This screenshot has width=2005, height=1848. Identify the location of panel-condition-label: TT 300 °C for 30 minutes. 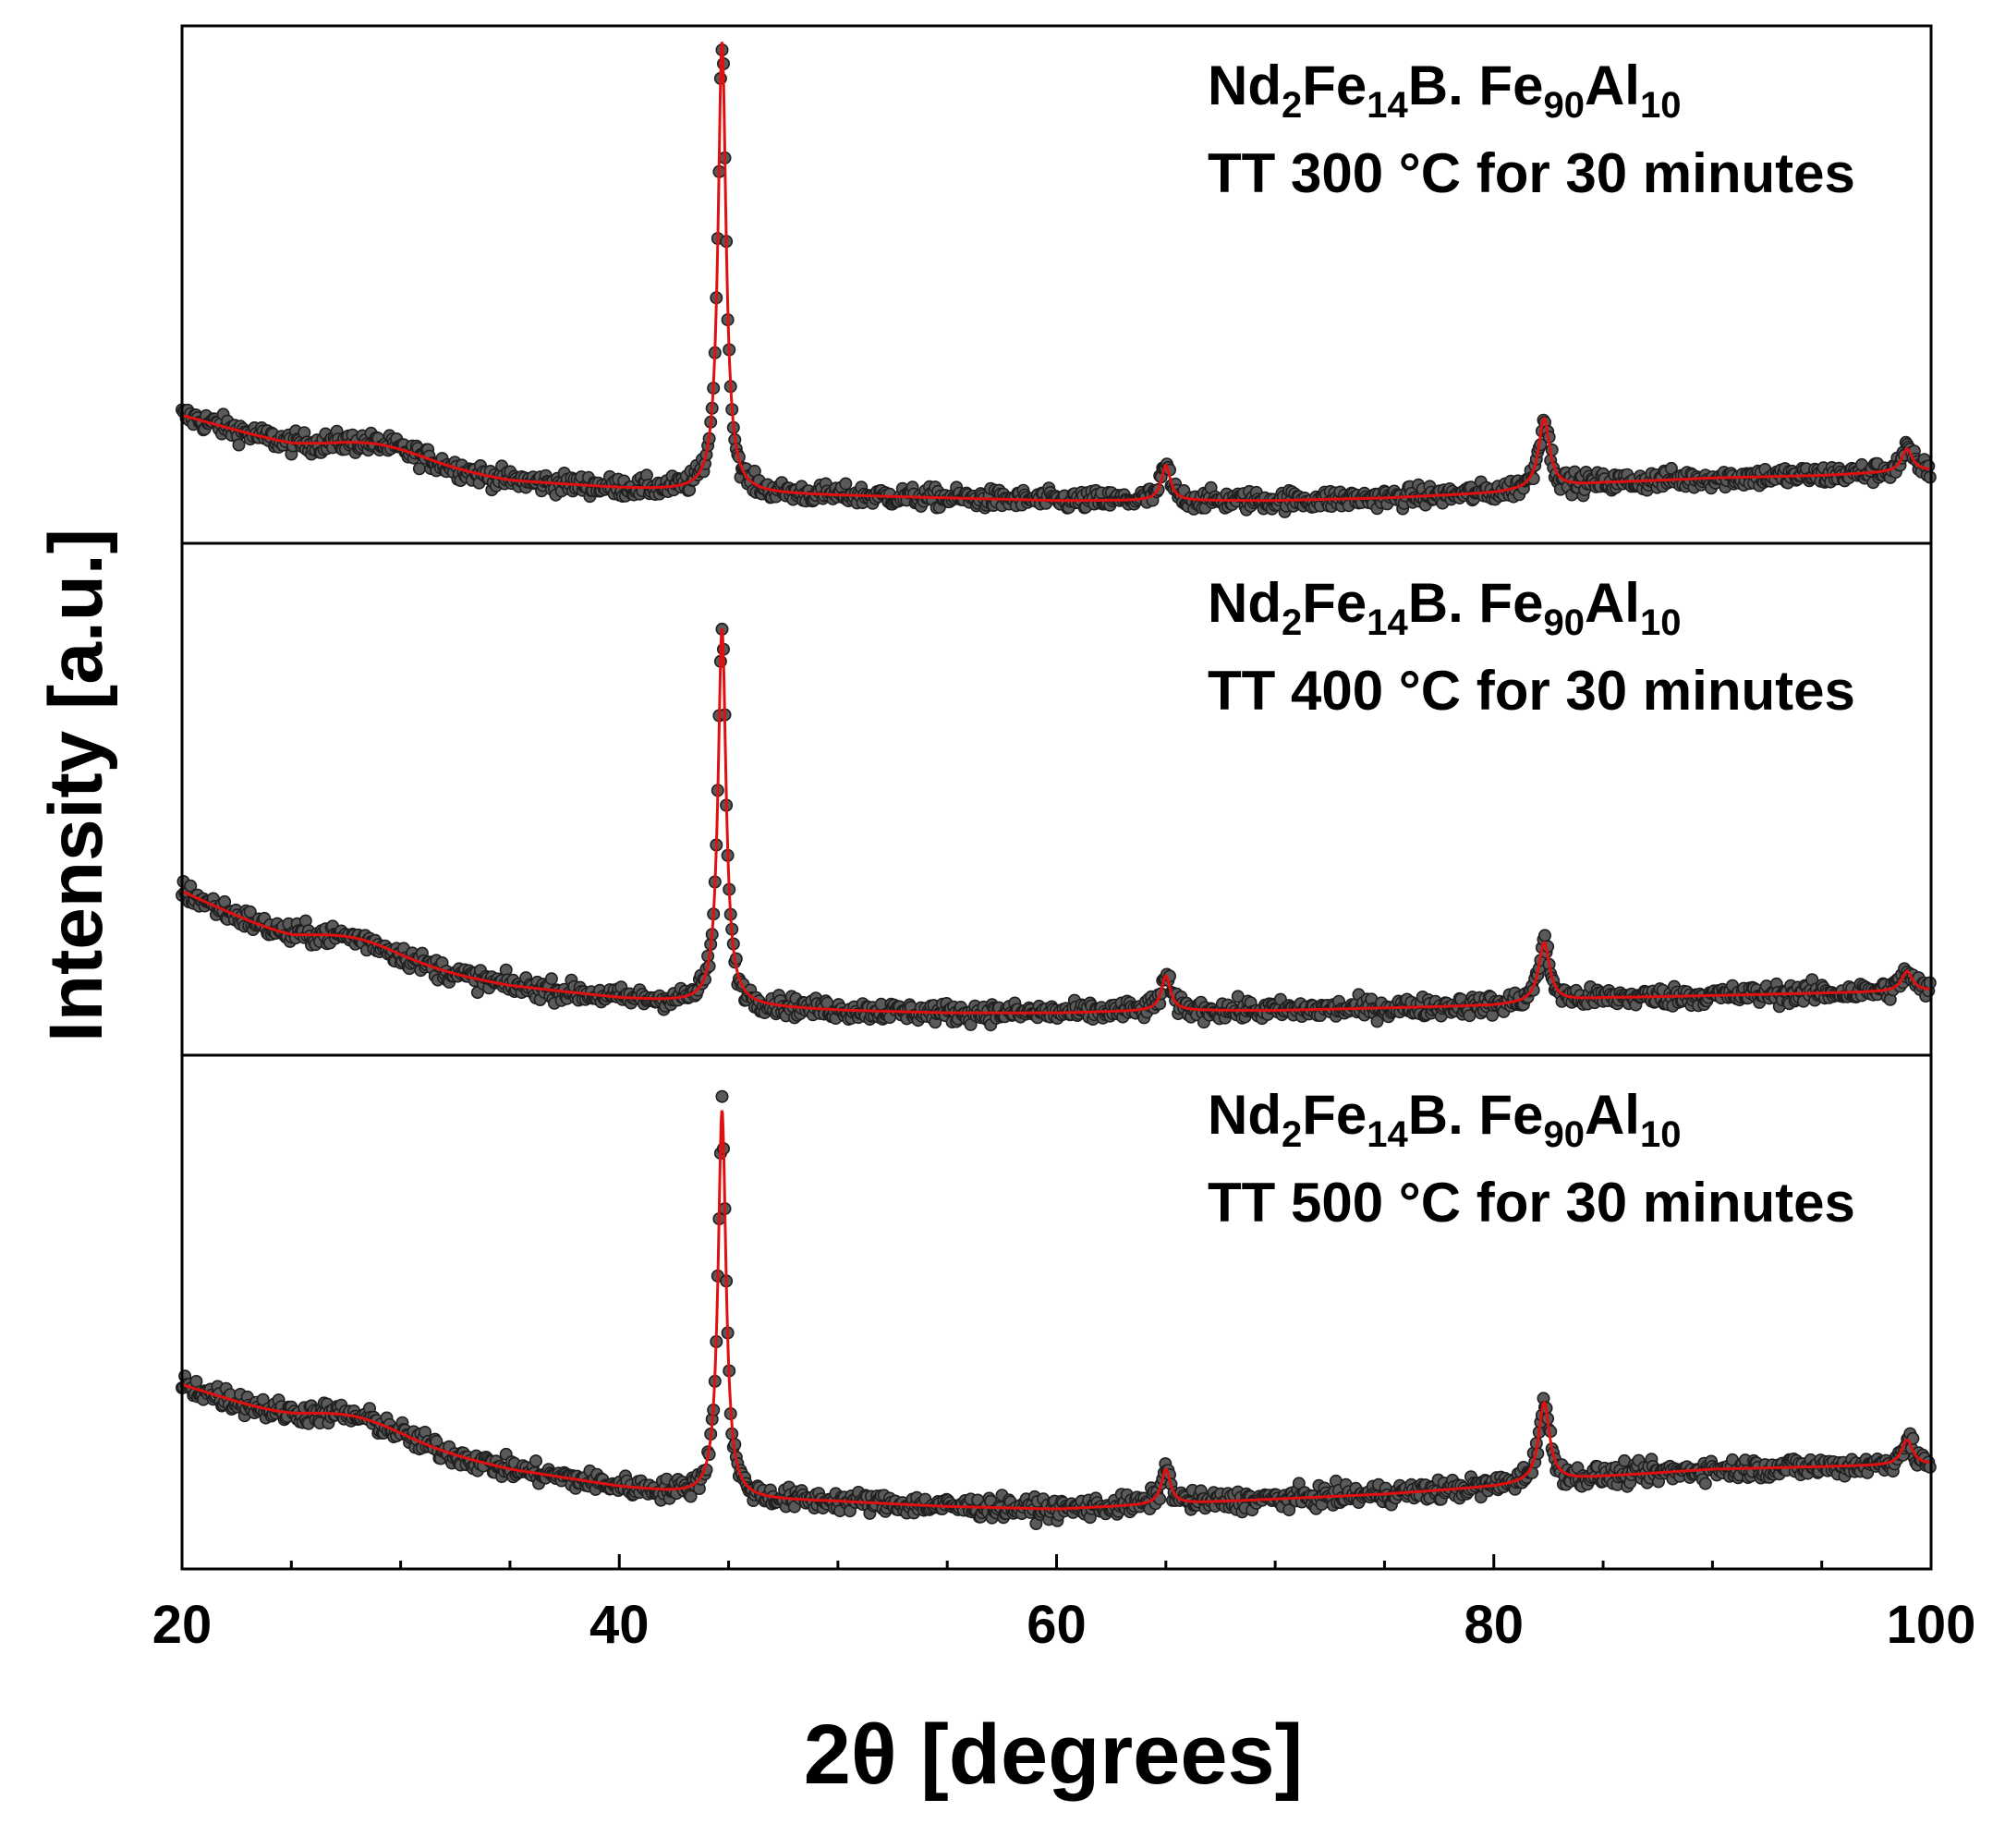
(1532, 173).